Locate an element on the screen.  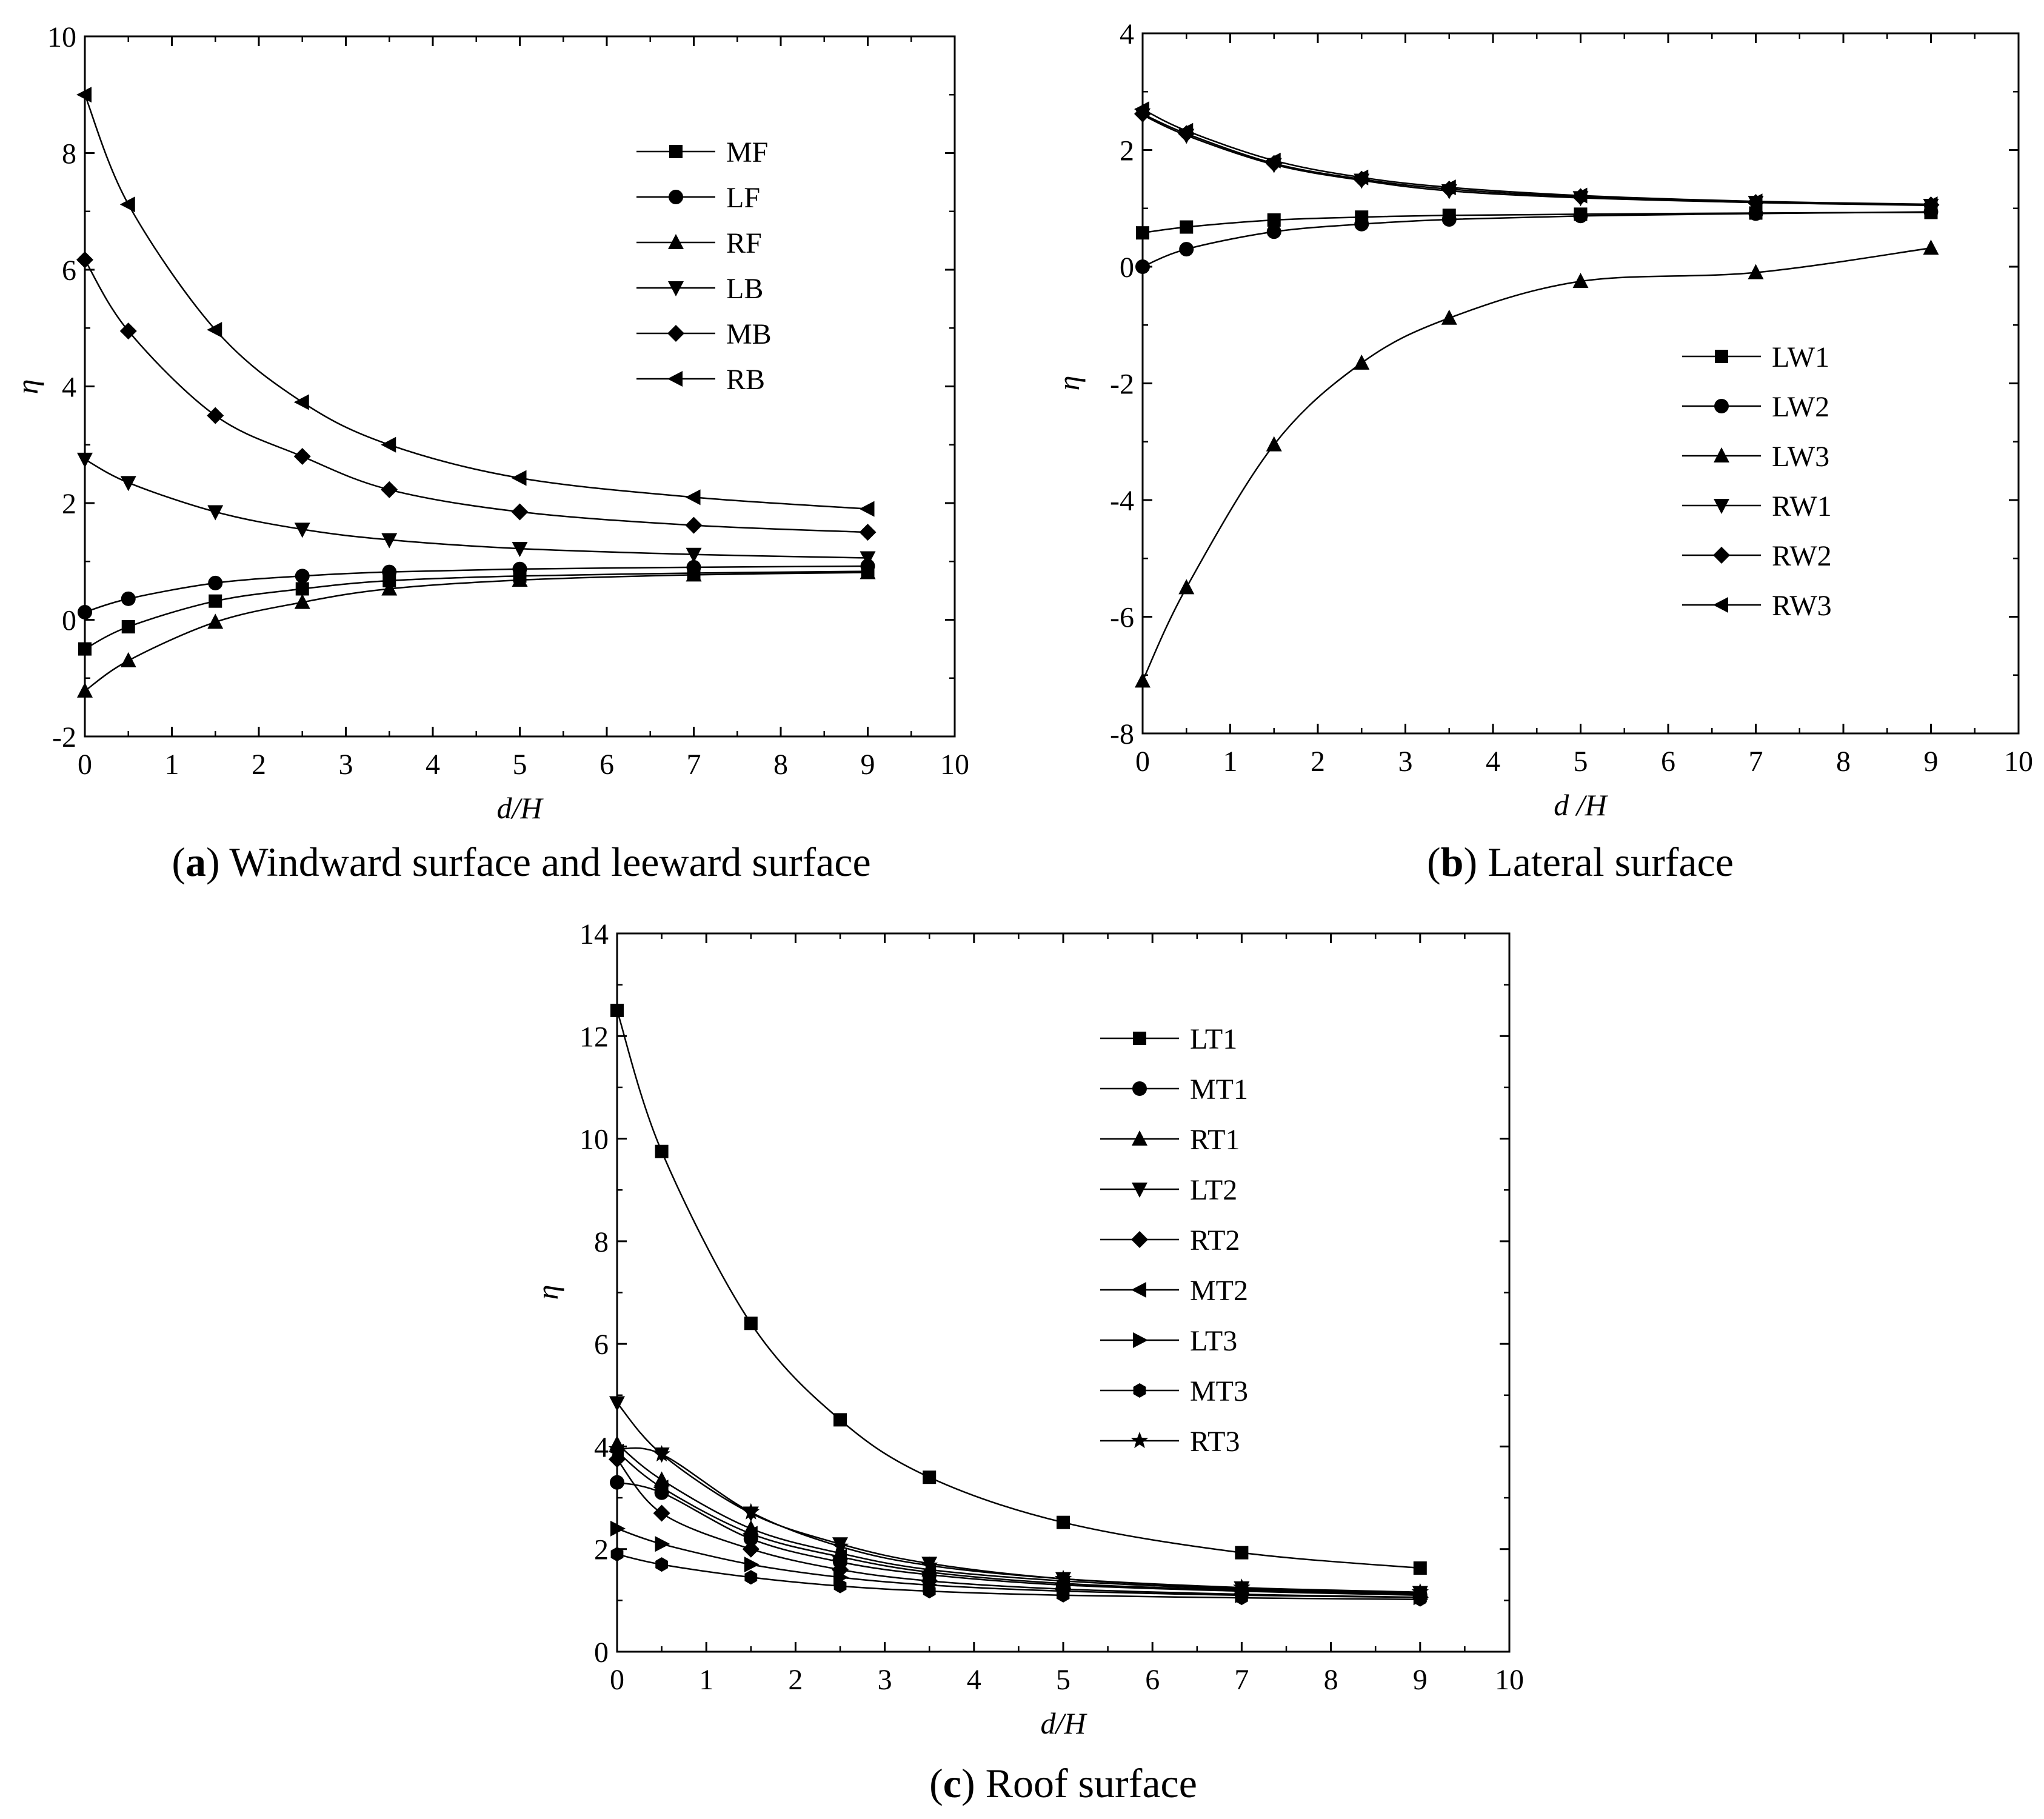
x-tick-label: 10 is located at coordinates (1509, 1680).